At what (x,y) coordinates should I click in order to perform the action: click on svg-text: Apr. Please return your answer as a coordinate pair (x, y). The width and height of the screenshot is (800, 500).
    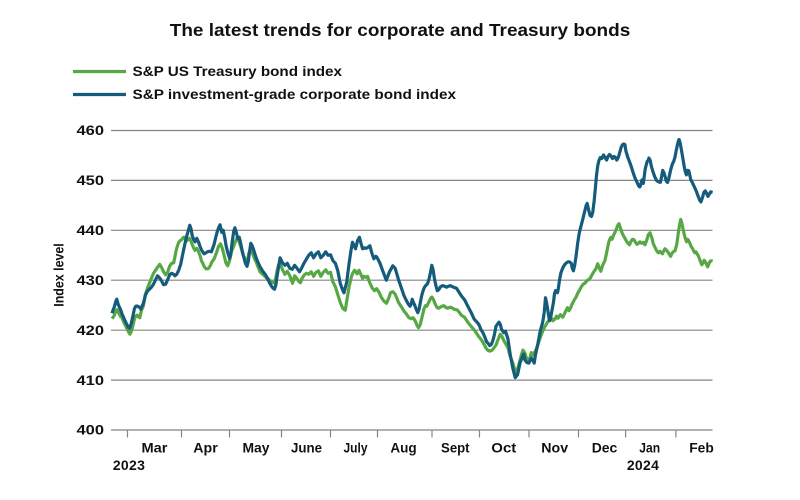
    Looking at the image, I should click on (205, 447).